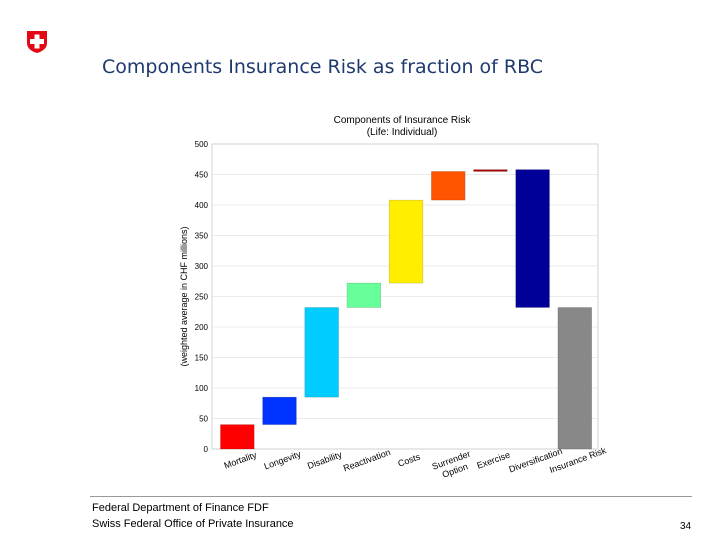 The height and width of the screenshot is (540, 720). I want to click on y-tick-label: 350, so click(202, 236).